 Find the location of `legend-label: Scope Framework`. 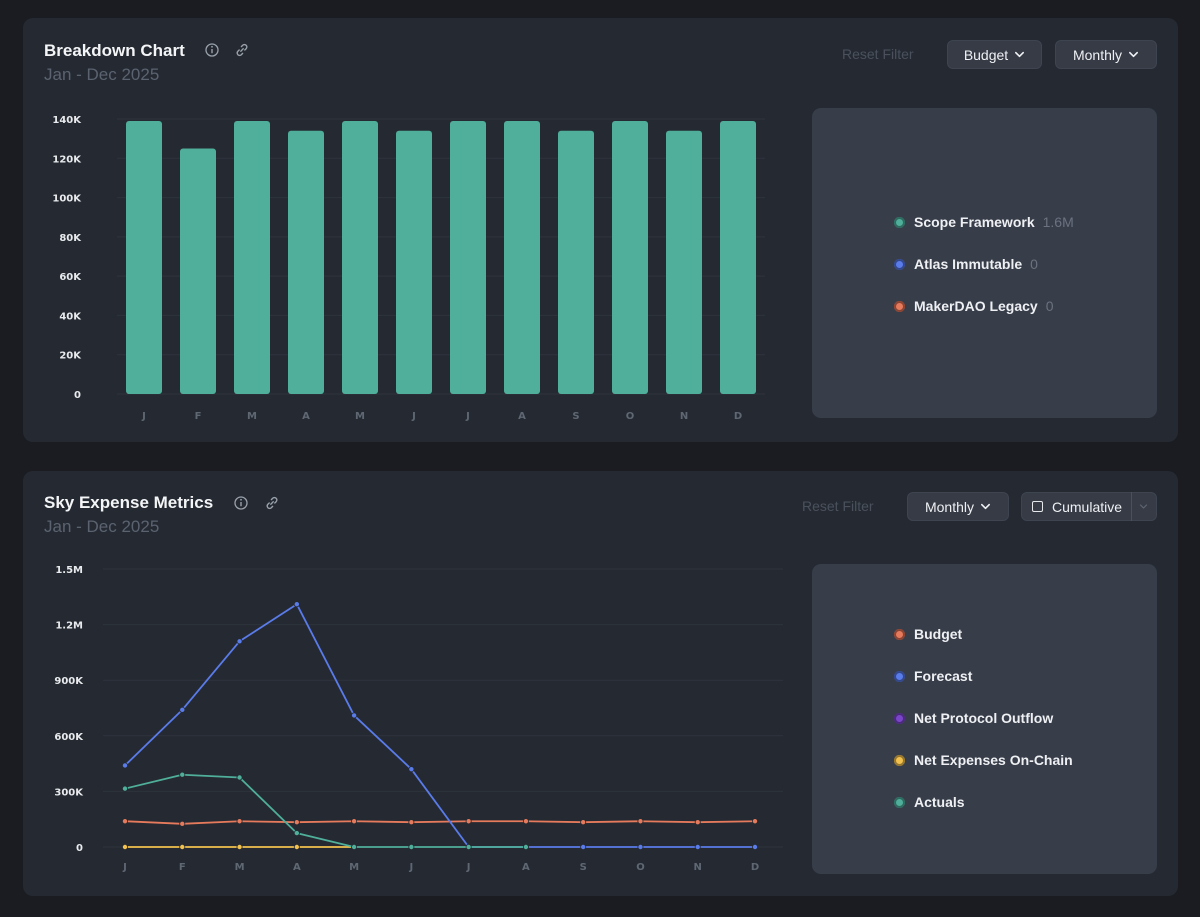

legend-label: Scope Framework is located at coordinates (974, 222).